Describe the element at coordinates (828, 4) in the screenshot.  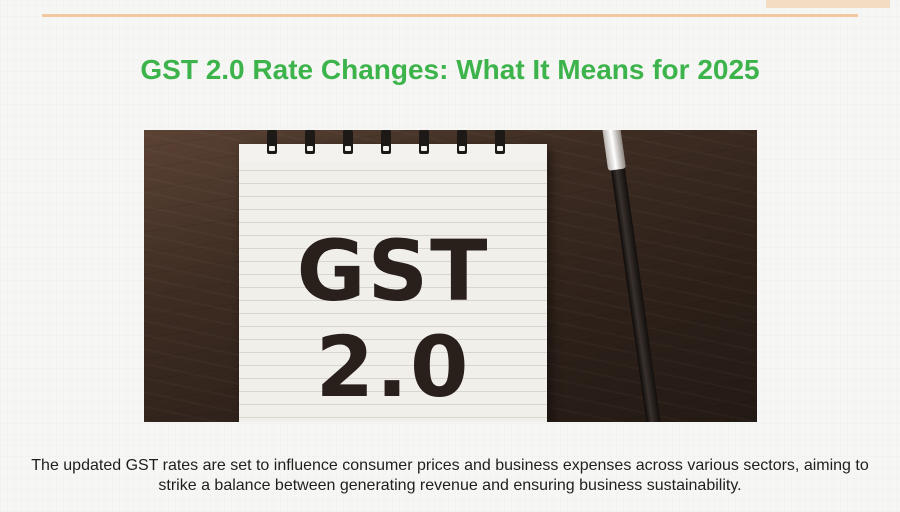
I see `corner-tab` at that location.